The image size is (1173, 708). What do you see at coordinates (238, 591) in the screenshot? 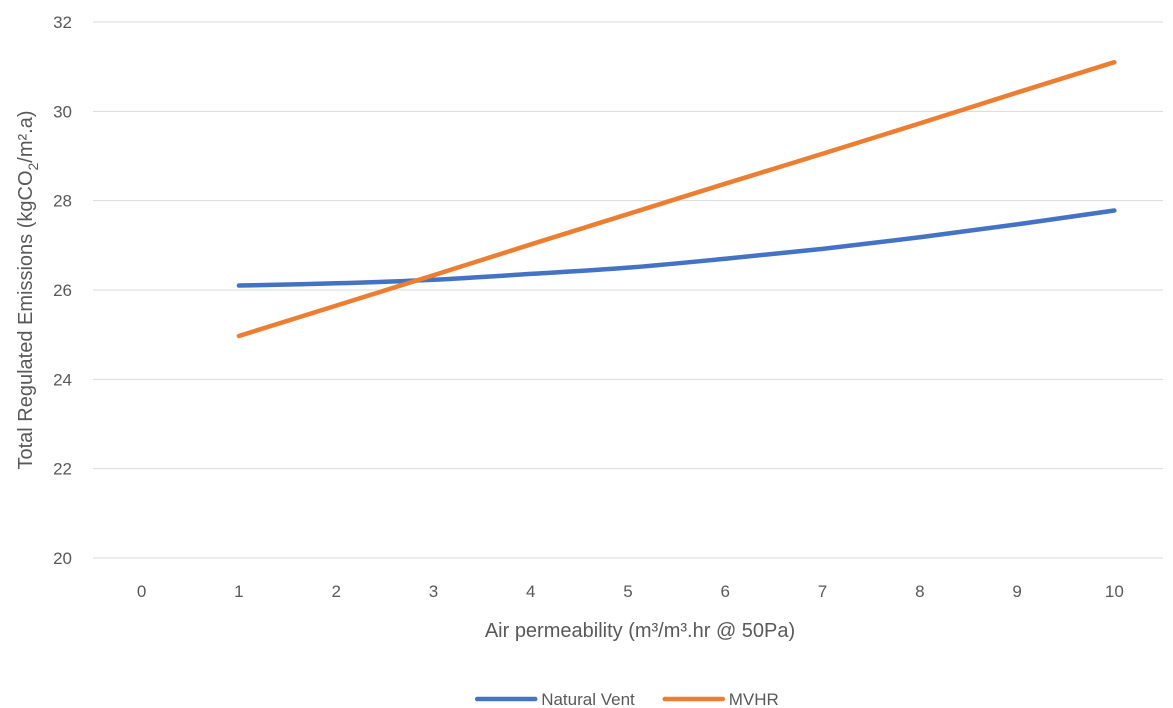
I see `x-tick-label: 1` at bounding box center [238, 591].